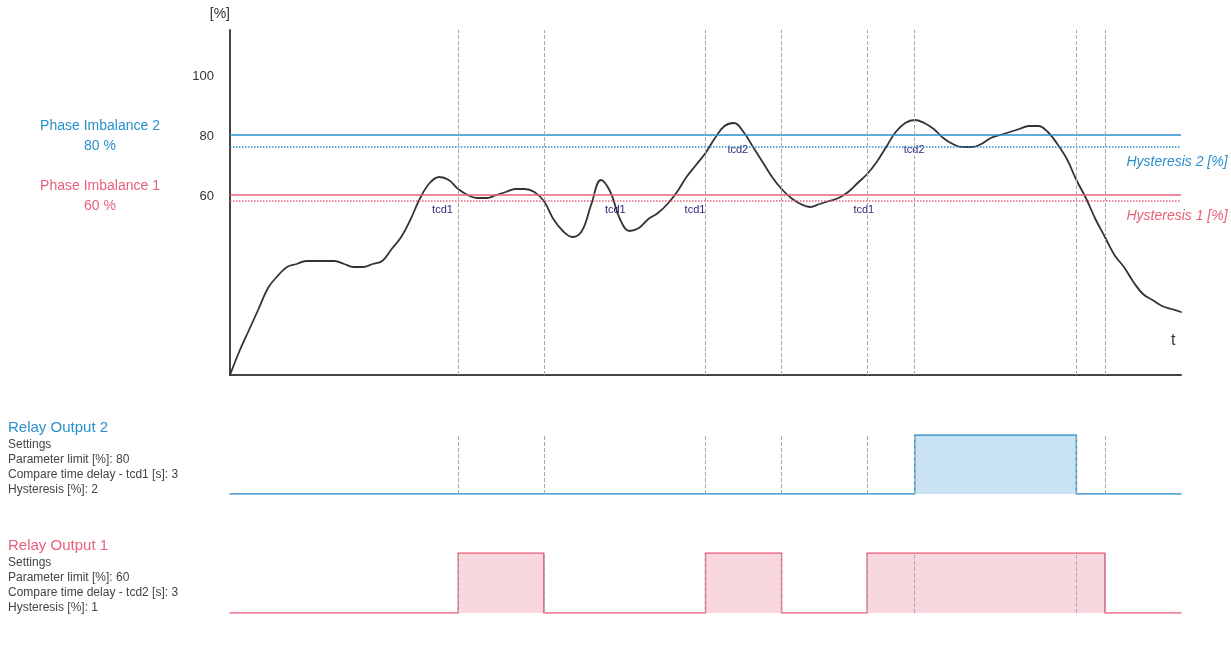 The image size is (1231, 670). Describe the element at coordinates (1173, 339) in the screenshot. I see `x-axis-title: t` at that location.